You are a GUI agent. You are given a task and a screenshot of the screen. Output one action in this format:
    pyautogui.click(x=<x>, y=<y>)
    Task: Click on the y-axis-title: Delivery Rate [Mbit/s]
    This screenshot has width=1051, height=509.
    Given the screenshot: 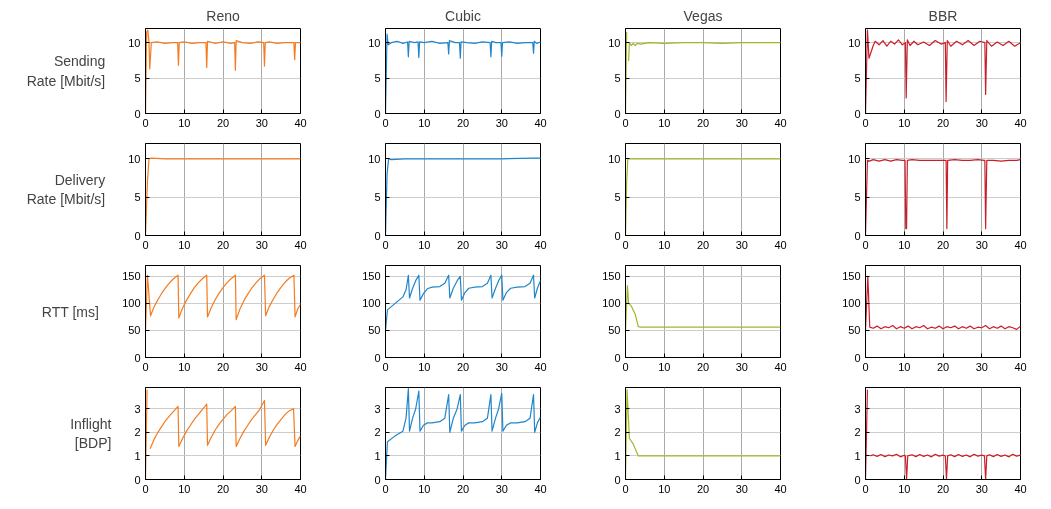 What is the action you would take?
    pyautogui.click(x=66, y=189)
    